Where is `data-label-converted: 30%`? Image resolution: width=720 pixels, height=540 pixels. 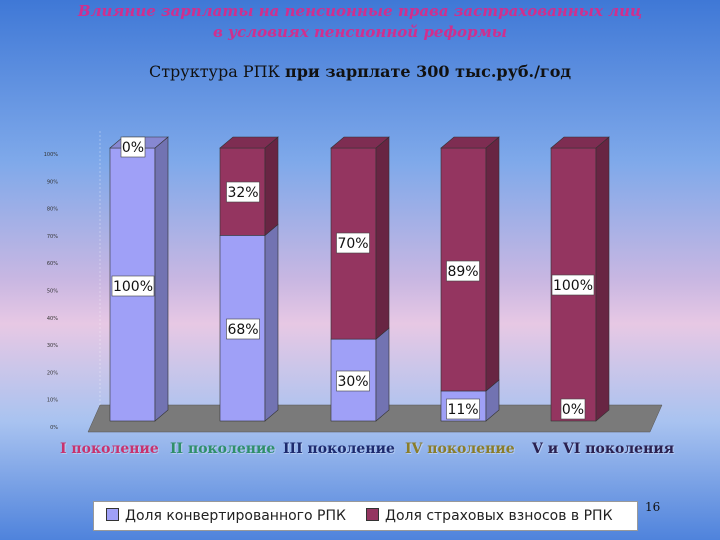
data-label-converted: 30% is located at coordinates (352, 382).